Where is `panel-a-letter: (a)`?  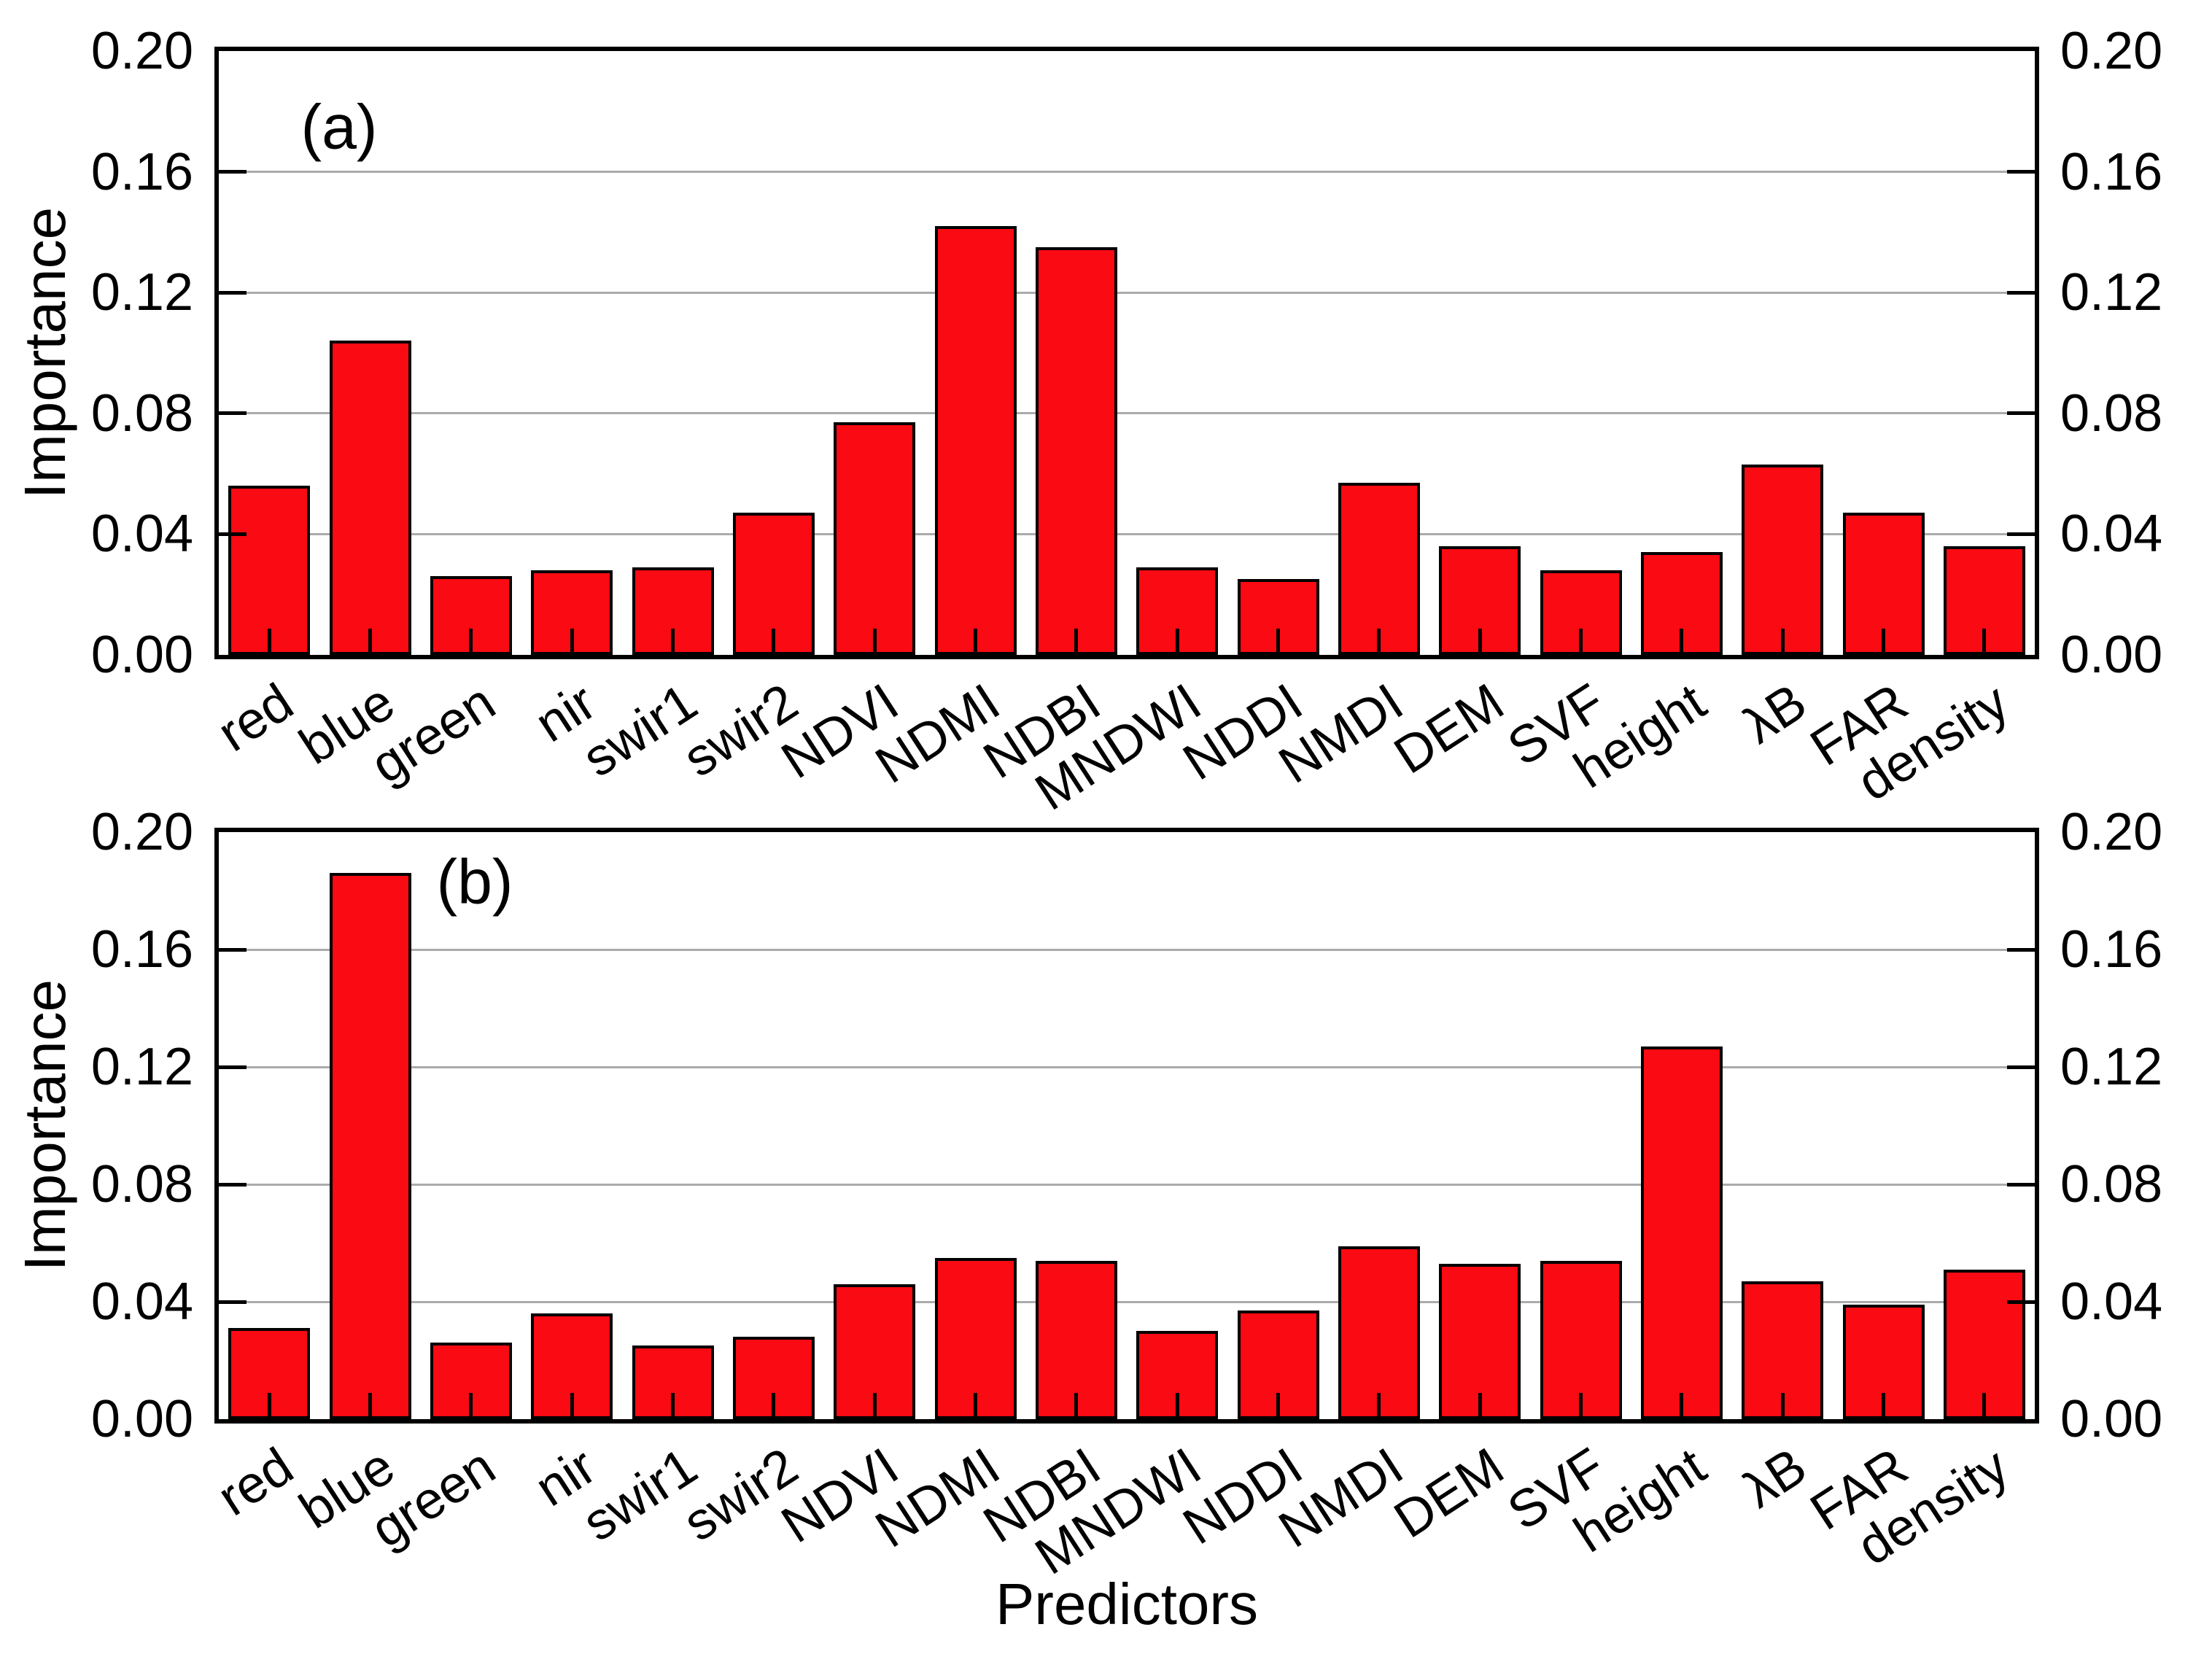 panel-a-letter: (a) is located at coordinates (339, 128).